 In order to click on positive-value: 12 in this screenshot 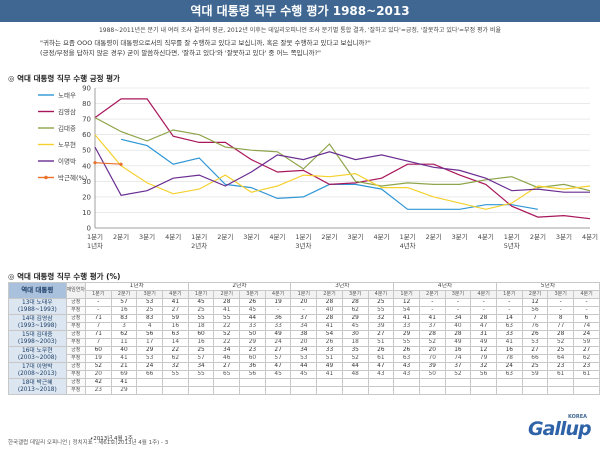, I will do `click(406, 302)`.